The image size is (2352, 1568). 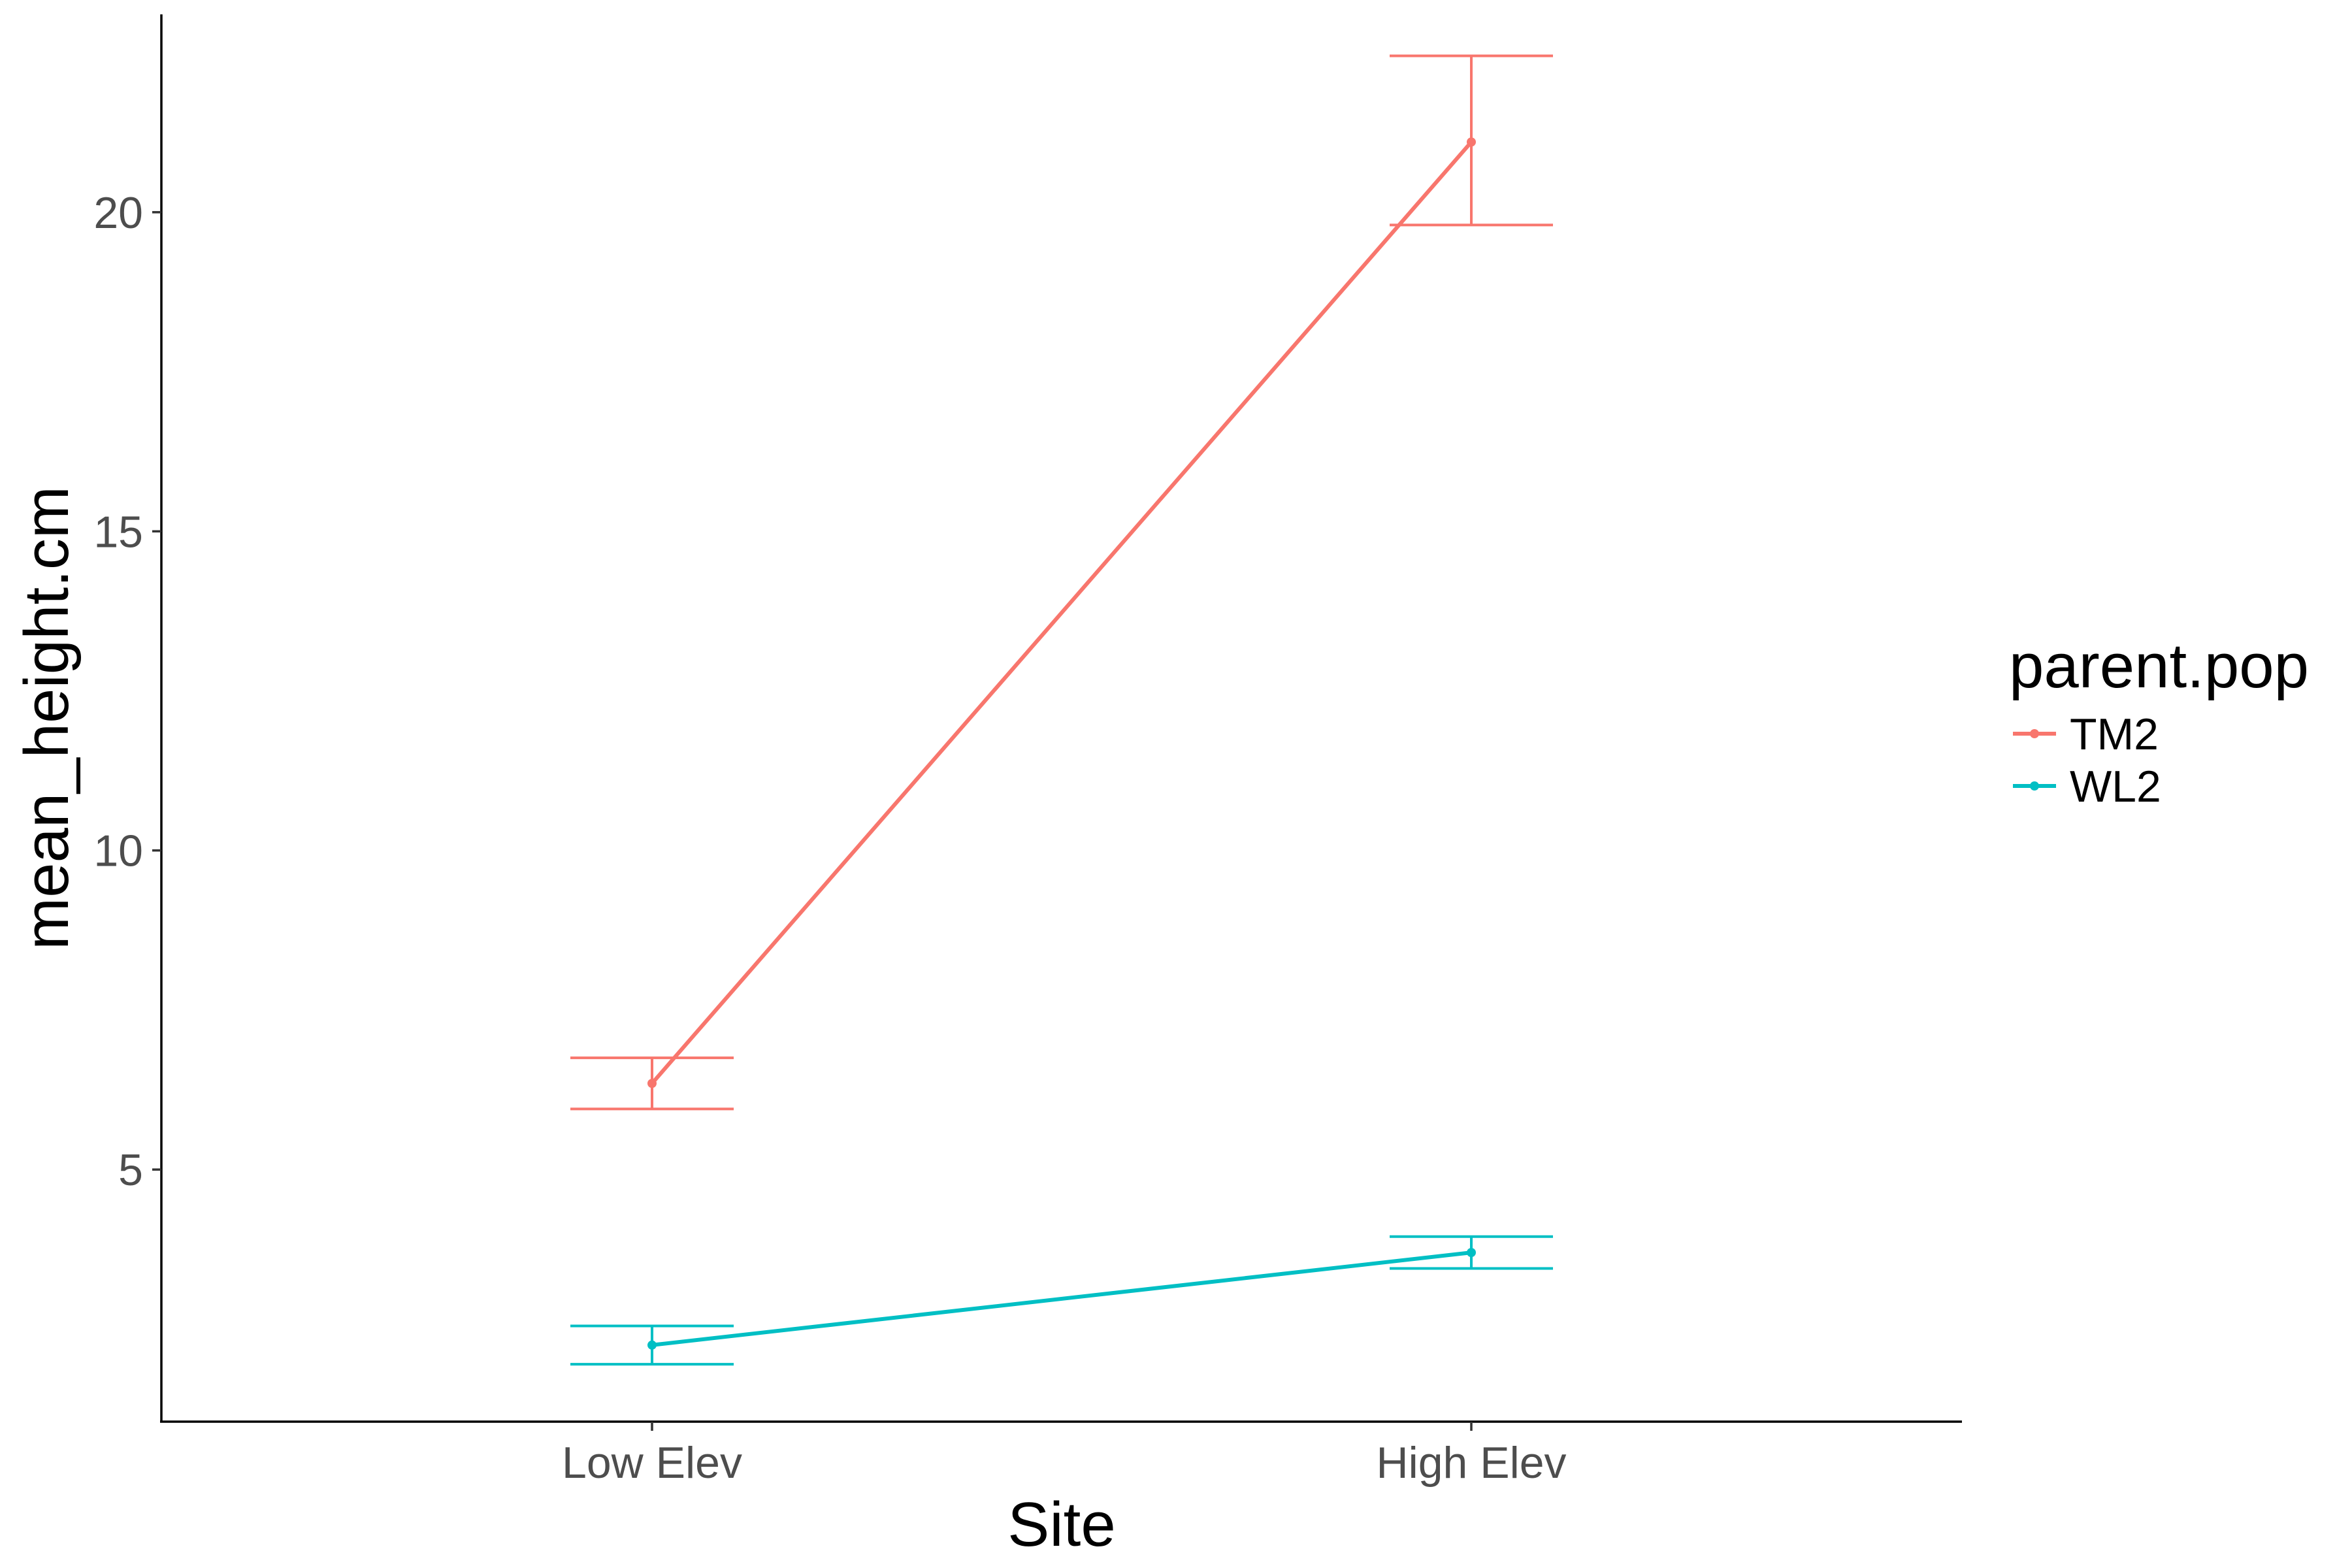 I want to click on x-axis-title: Site, so click(x=1061, y=1525).